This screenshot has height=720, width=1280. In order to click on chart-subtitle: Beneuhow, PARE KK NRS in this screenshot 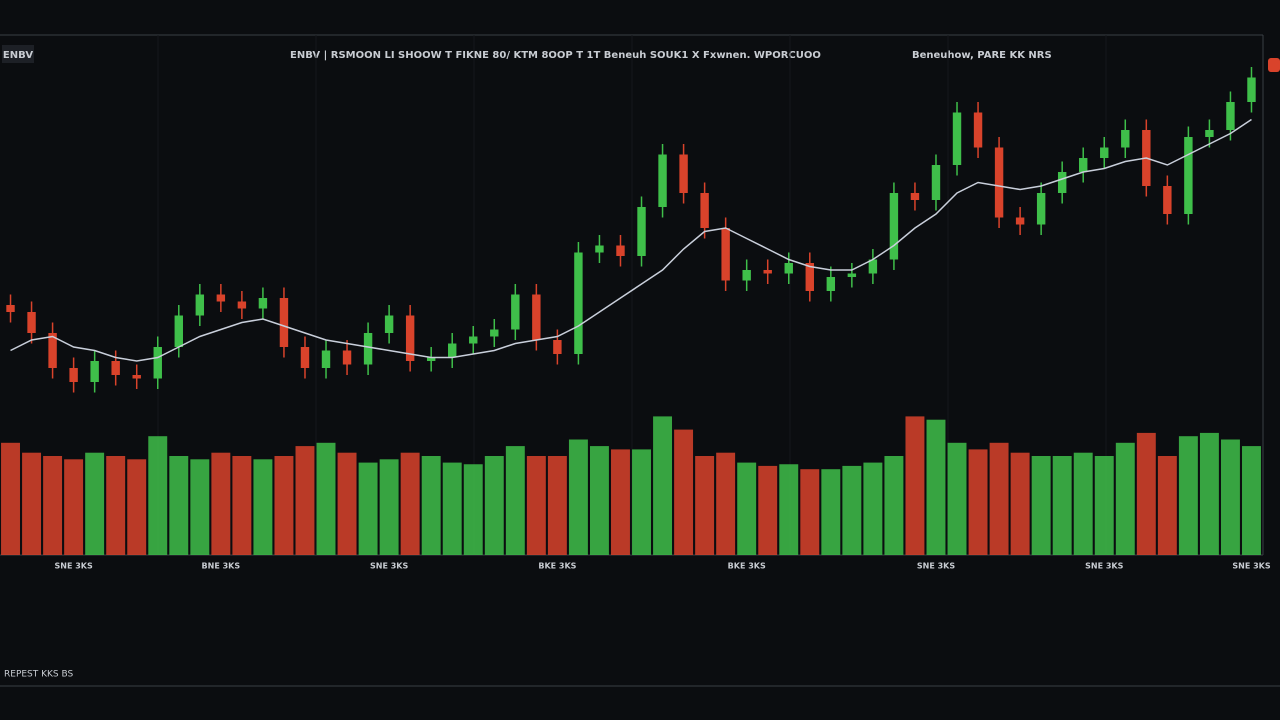, I will do `click(982, 55)`.